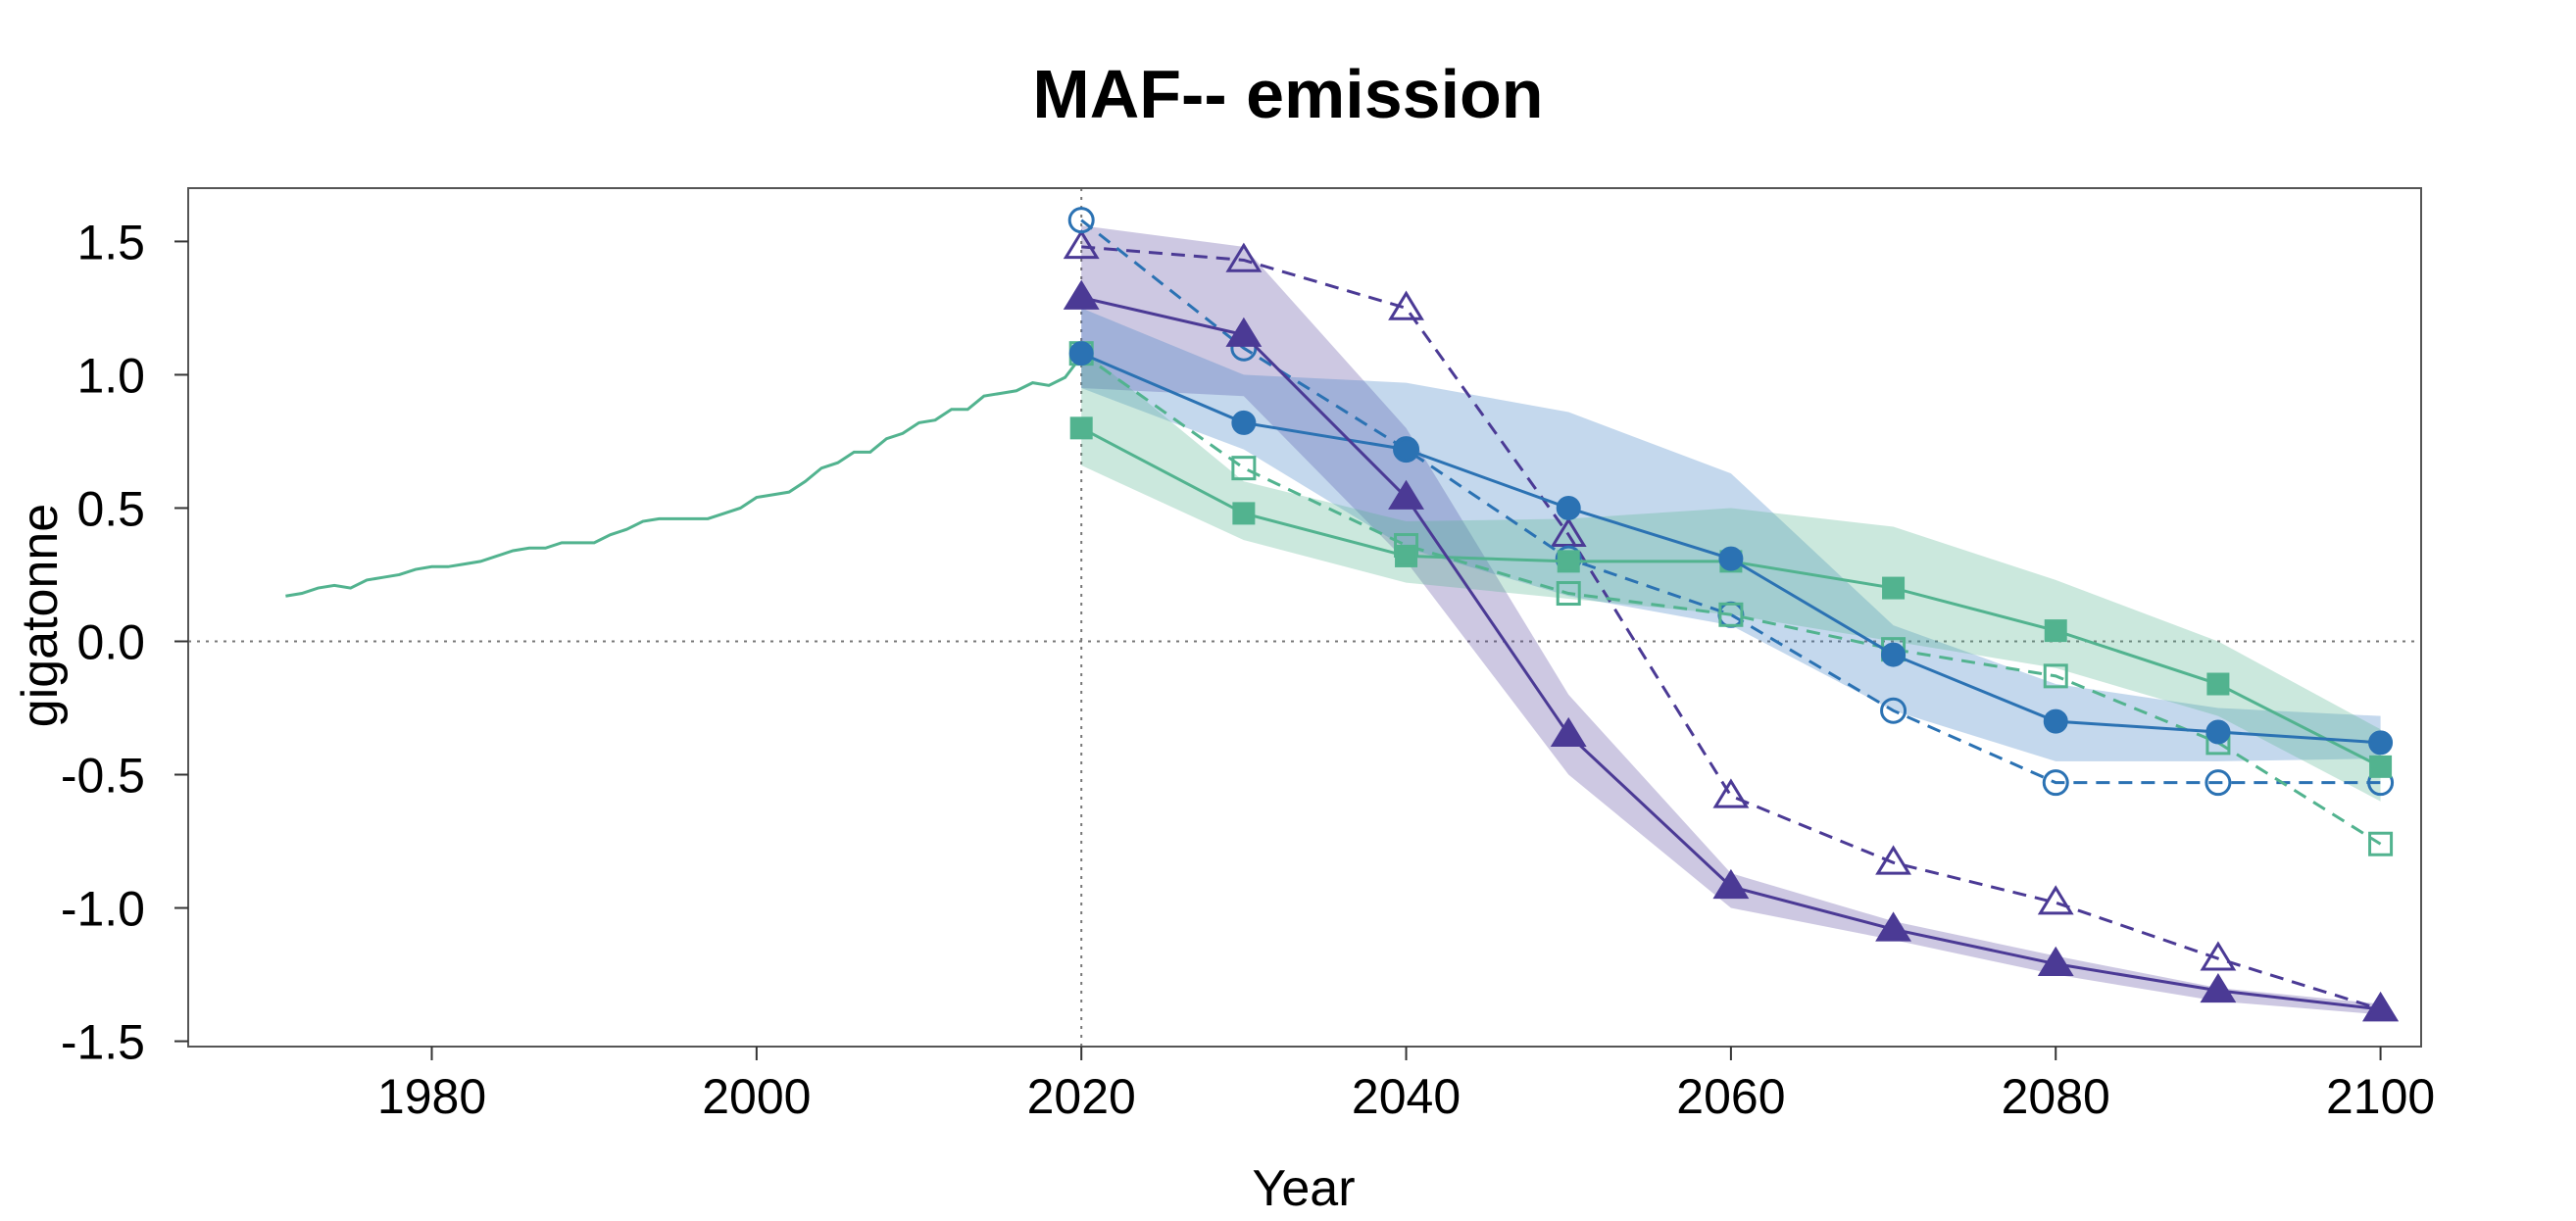 Image resolution: width=2576 pixels, height=1221 pixels. What do you see at coordinates (1303, 1188) in the screenshot?
I see `x-axis-label: Year` at bounding box center [1303, 1188].